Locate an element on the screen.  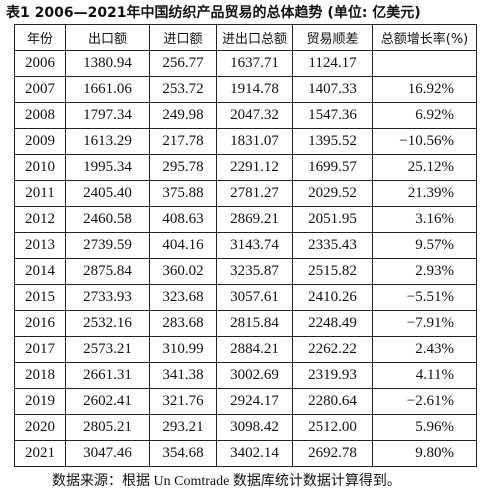
header-cell: 贸易顺差 is located at coordinates (332, 37).